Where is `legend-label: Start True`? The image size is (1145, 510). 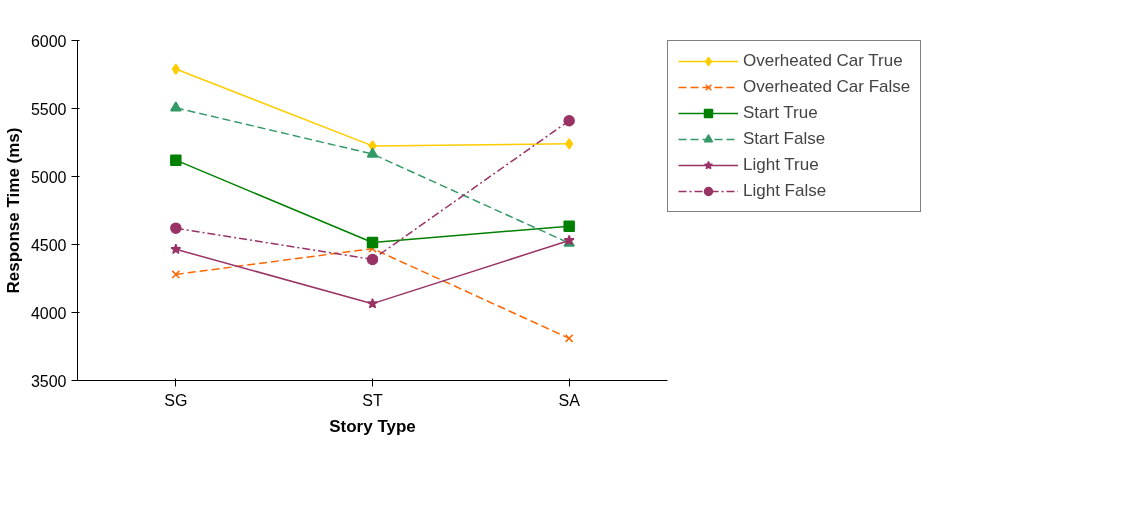
legend-label: Start True is located at coordinates (780, 113).